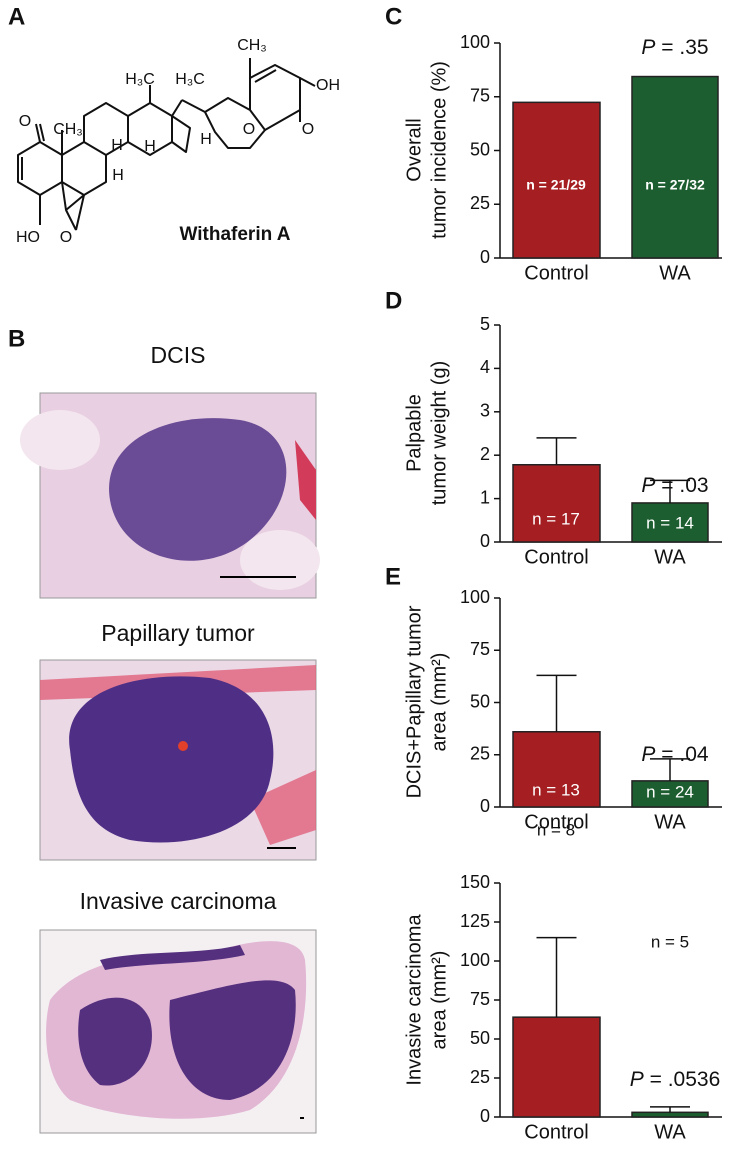 The image size is (742, 1153). What do you see at coordinates (475, 921) in the screenshot?
I see `y-tick-label: 125` at bounding box center [475, 921].